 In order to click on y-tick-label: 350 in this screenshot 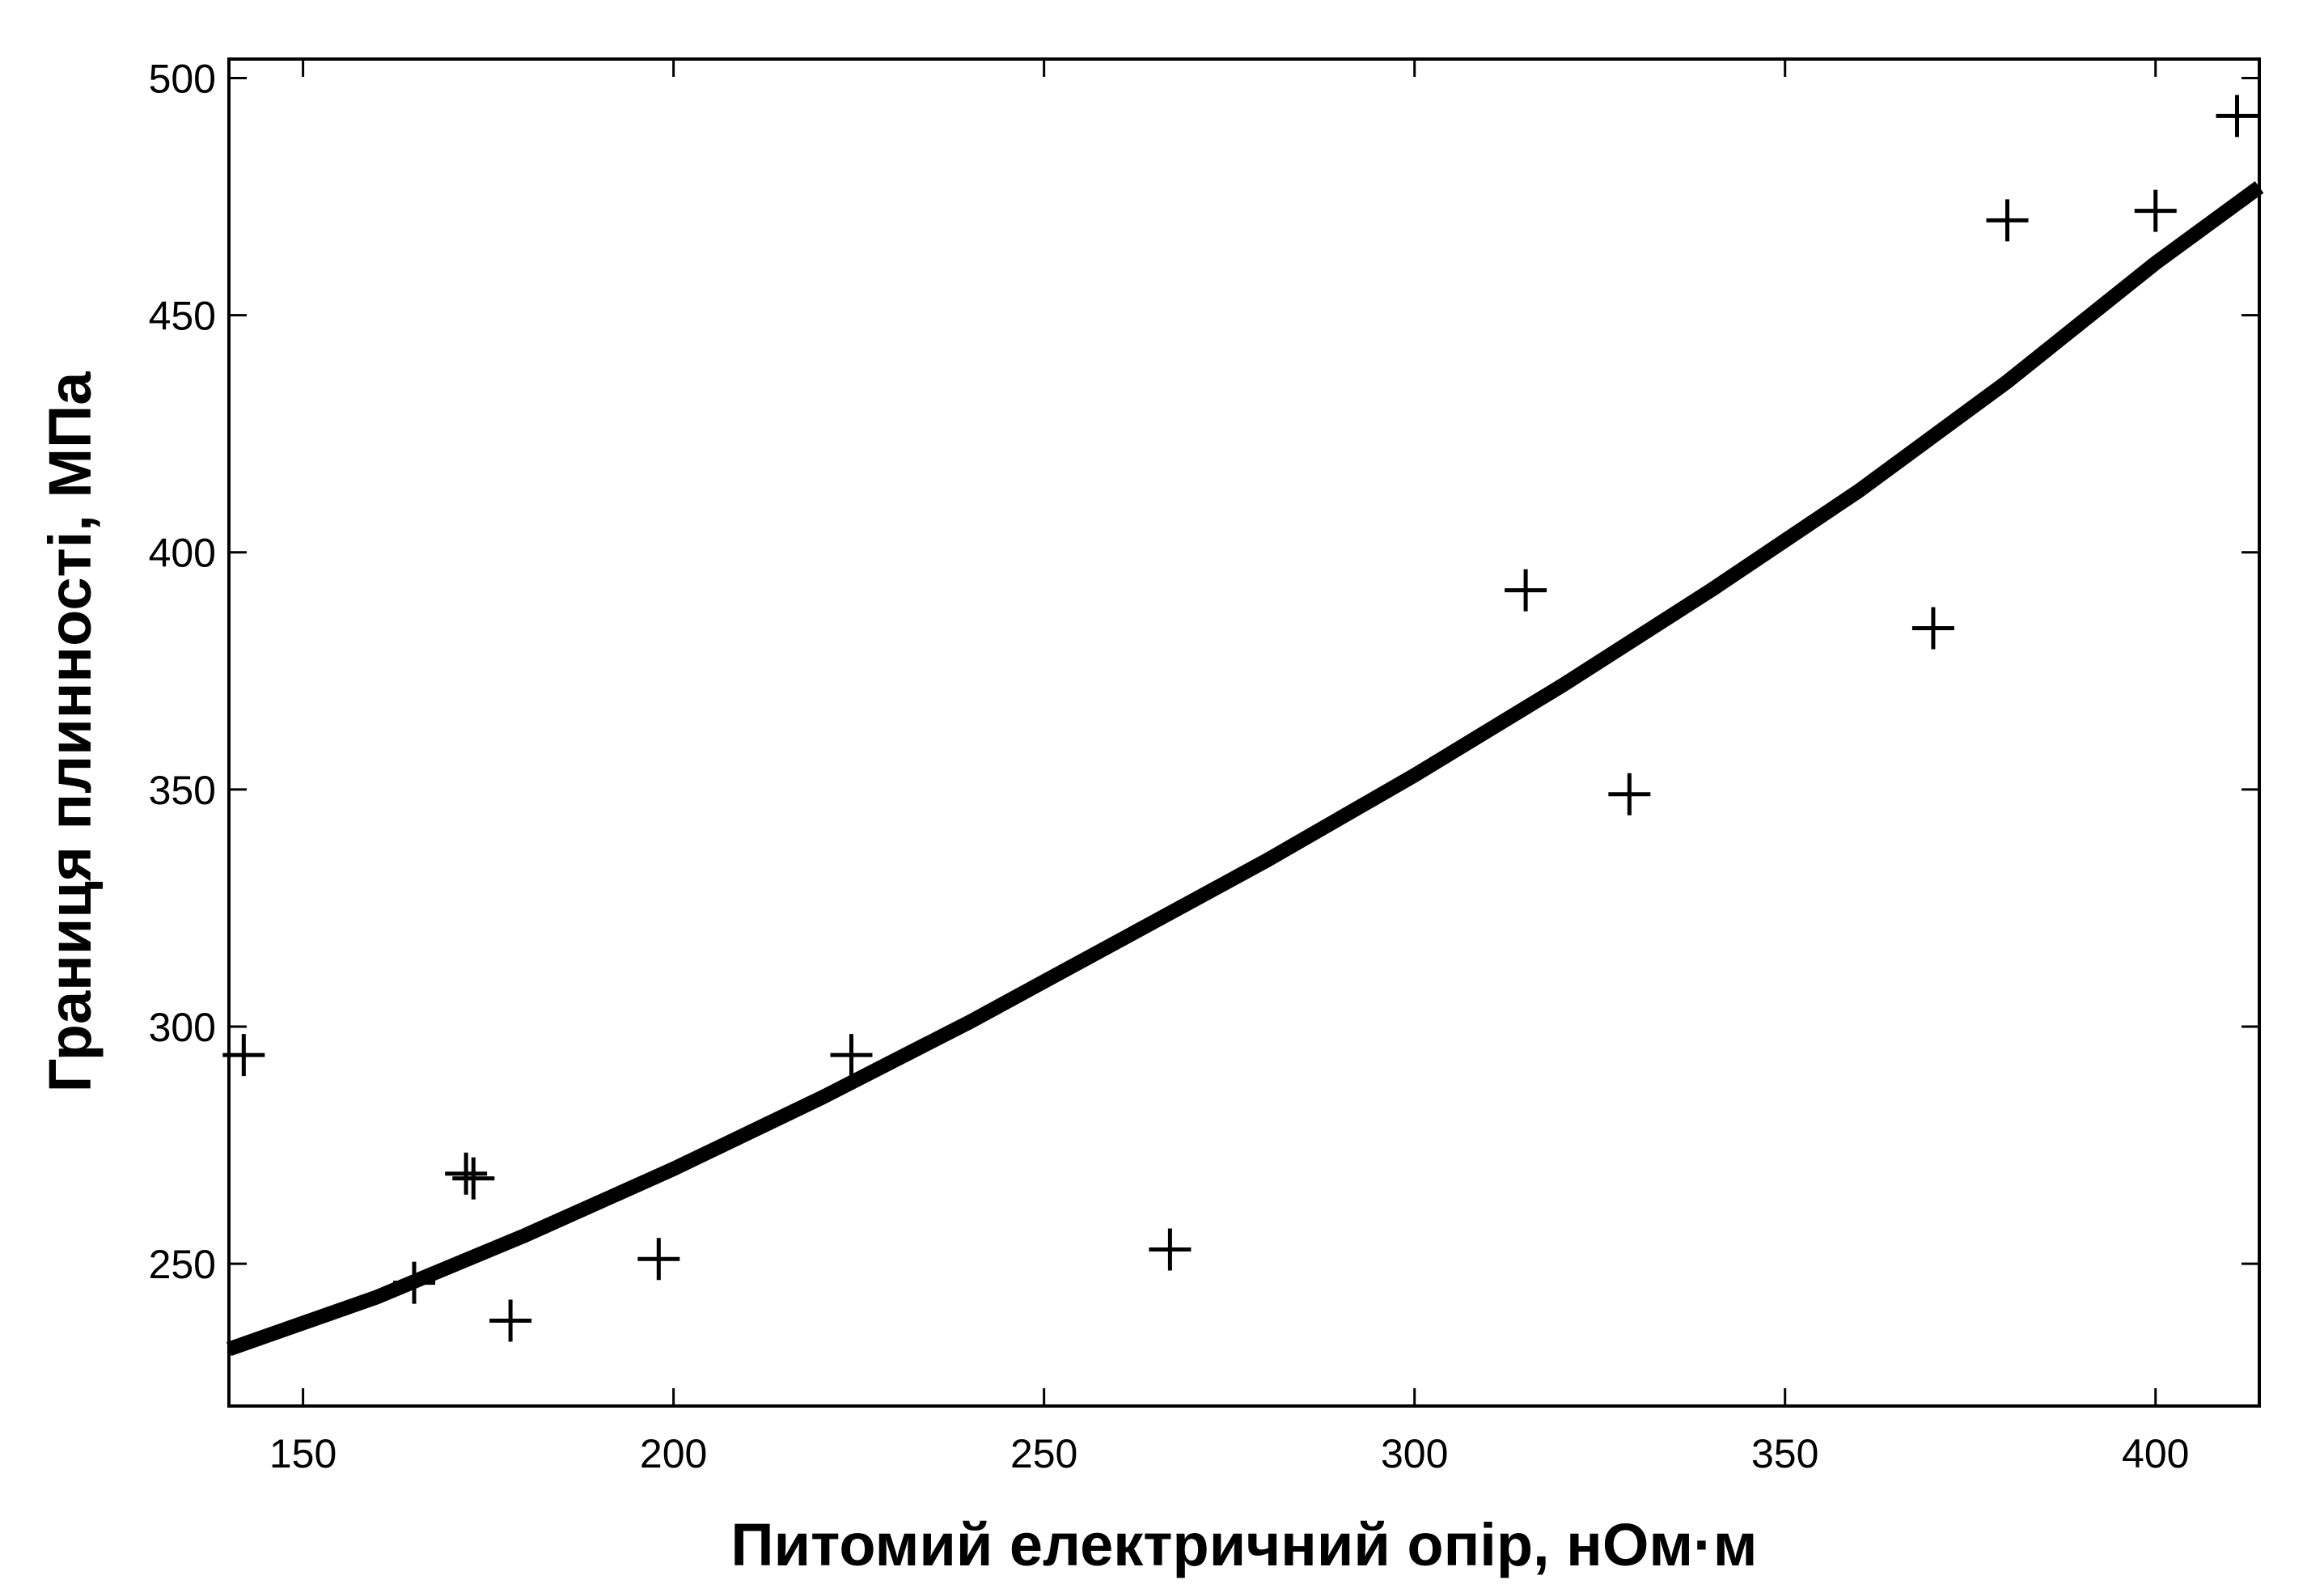, I will do `click(182, 790)`.